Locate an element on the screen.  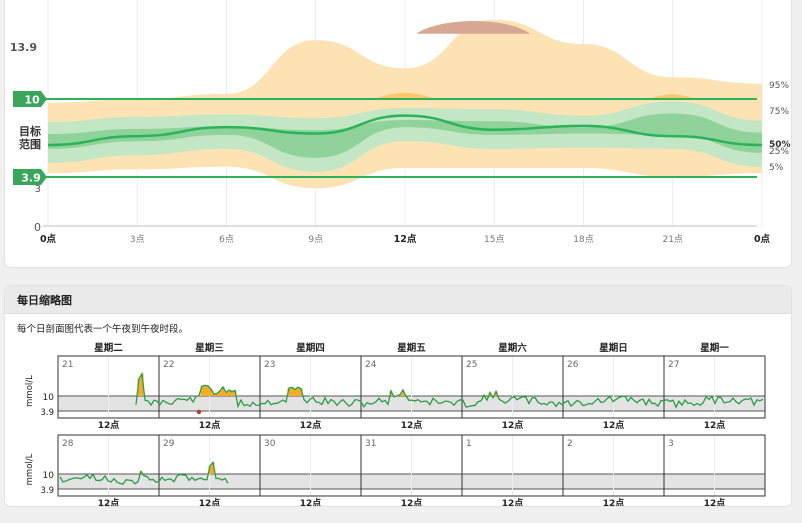
agp-x-tick-labels: 0点 3点 6点 9点 12点 15点 18点 21点 0点 is located at coordinates (405, 239).